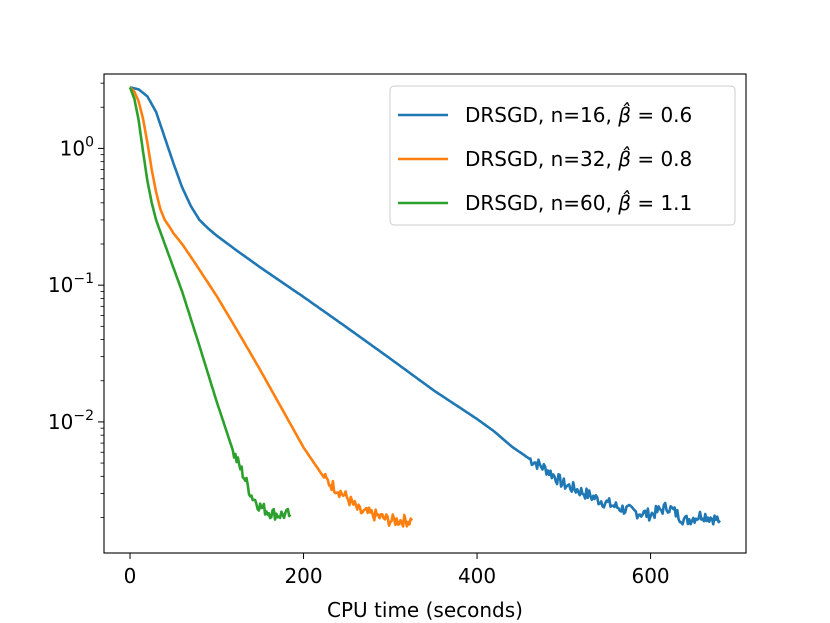 This screenshot has height=623, width=830. I want to click on legend-entry-label: DRSGD, n=32, β̂ = 0.8, so click(578, 158).